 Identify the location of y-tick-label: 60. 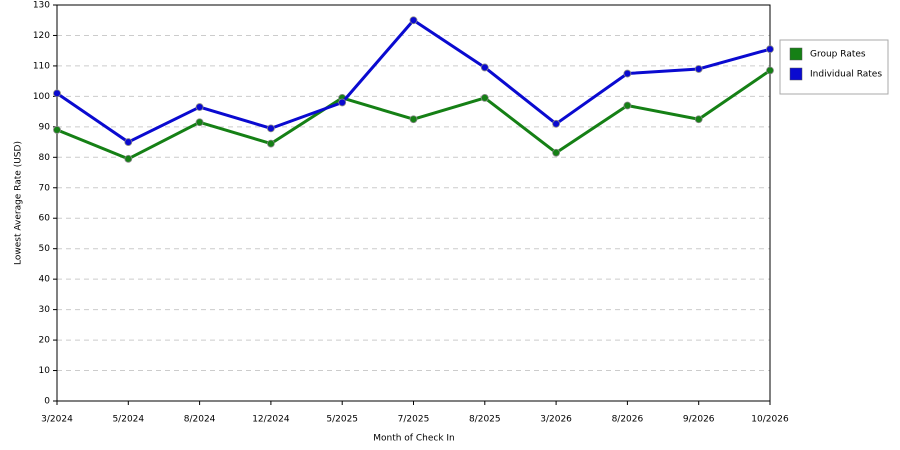
(45, 219).